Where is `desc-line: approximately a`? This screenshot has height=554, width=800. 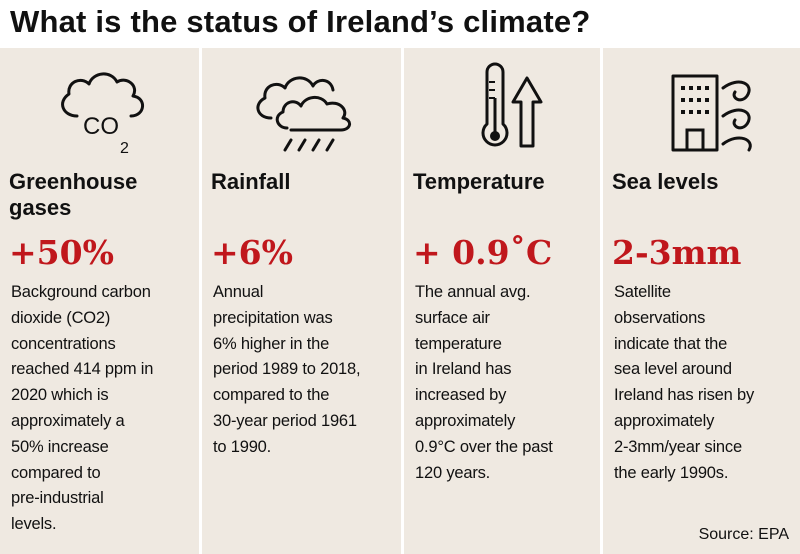 desc-line: approximately a is located at coordinates (68, 420).